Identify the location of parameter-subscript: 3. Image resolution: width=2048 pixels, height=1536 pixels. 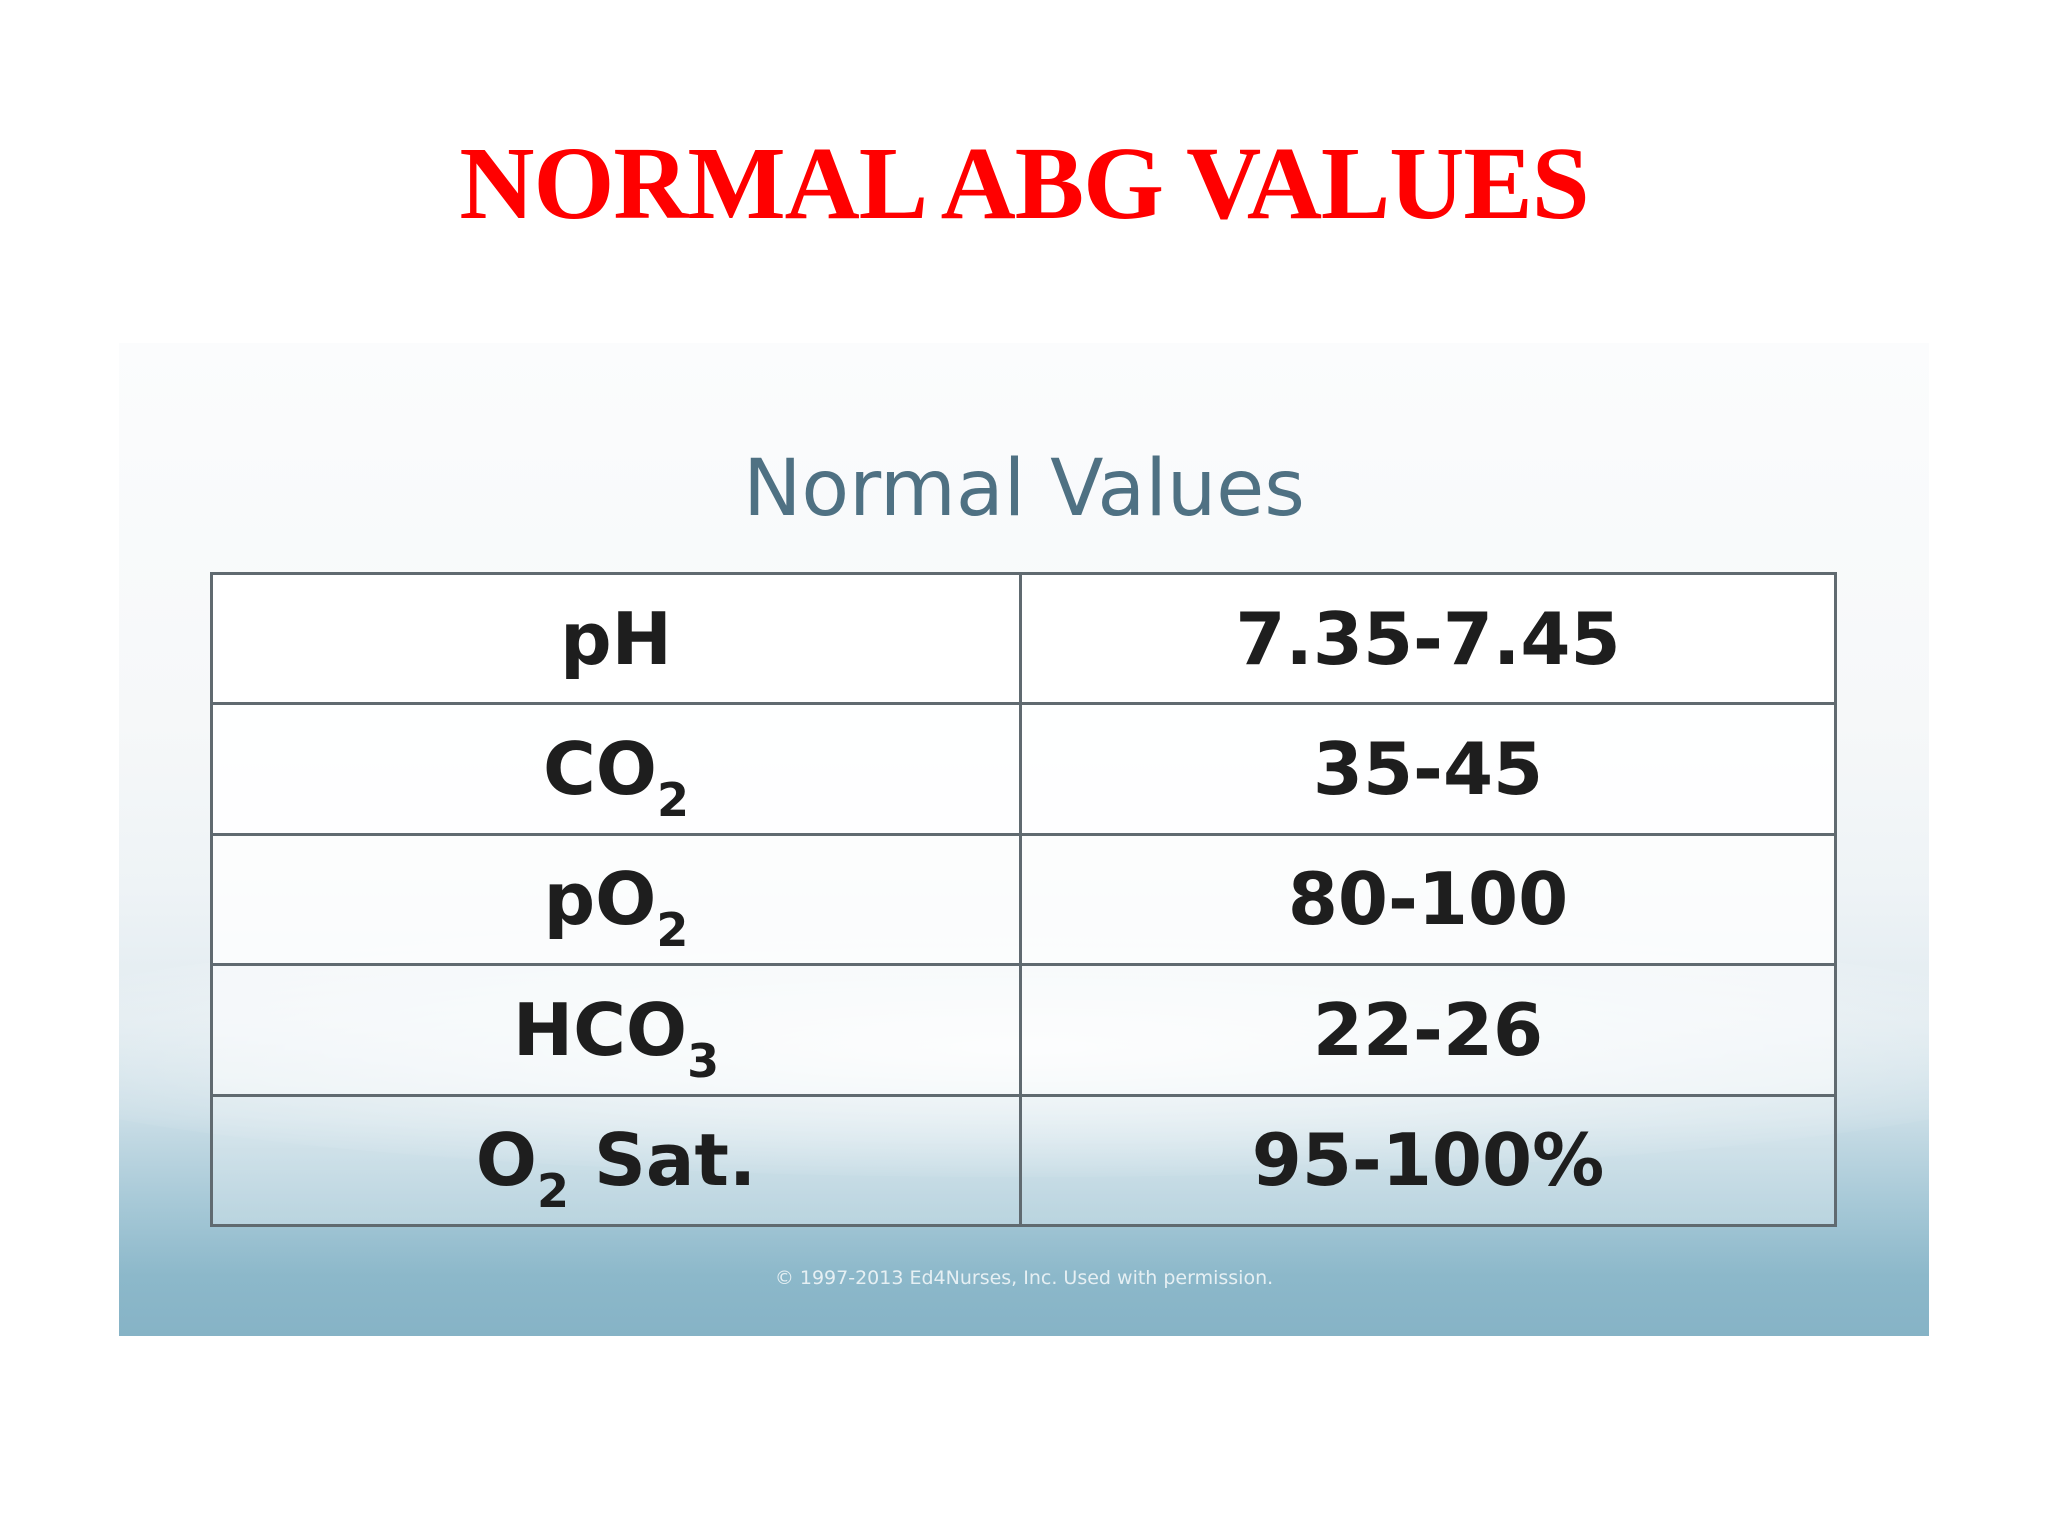
(703, 1060).